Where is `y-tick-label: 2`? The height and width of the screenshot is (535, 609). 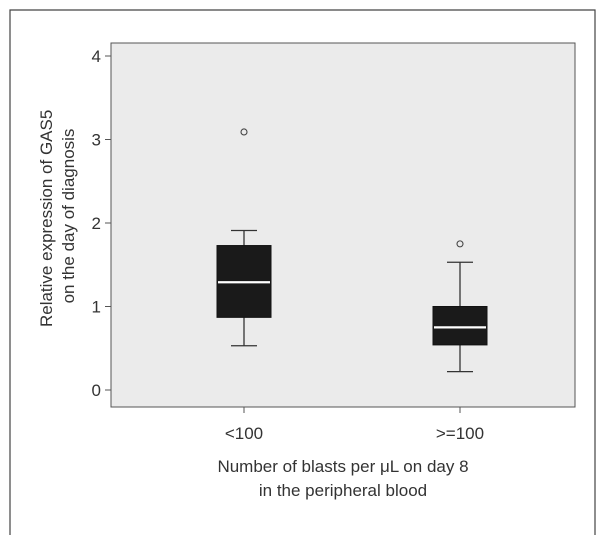
y-tick-label: 2 is located at coordinates (96, 223).